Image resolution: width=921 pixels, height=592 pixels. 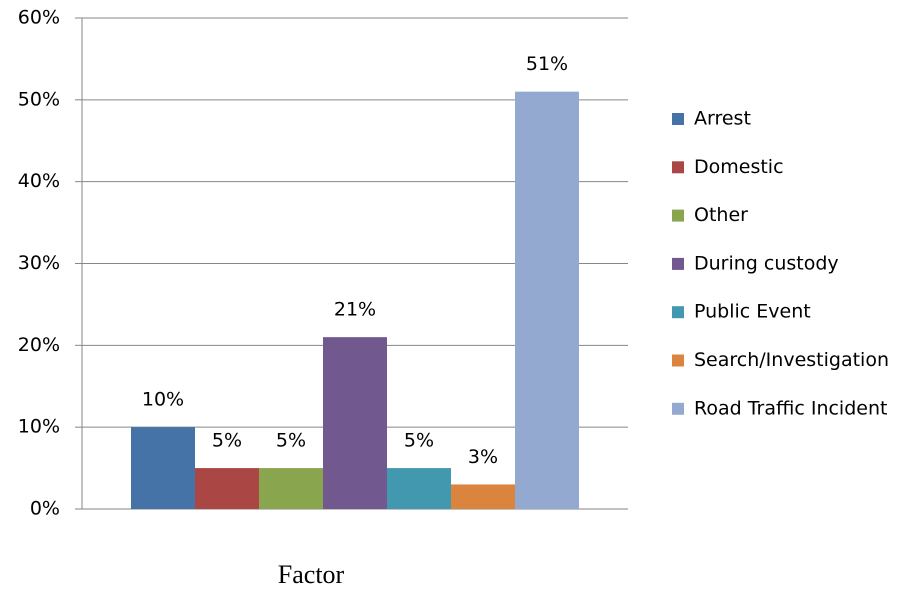 I want to click on legend-label: Arrest, so click(x=722, y=119).